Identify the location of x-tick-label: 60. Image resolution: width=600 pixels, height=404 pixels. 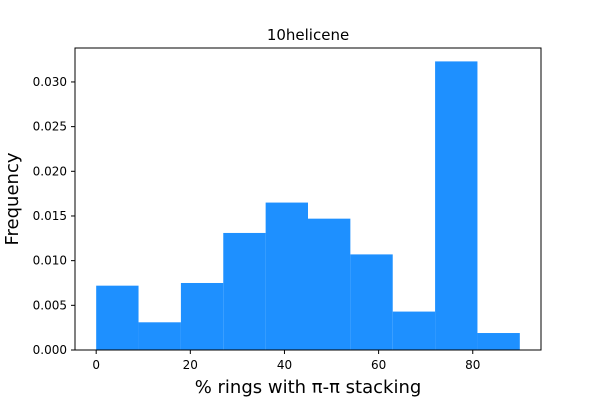
(378, 365).